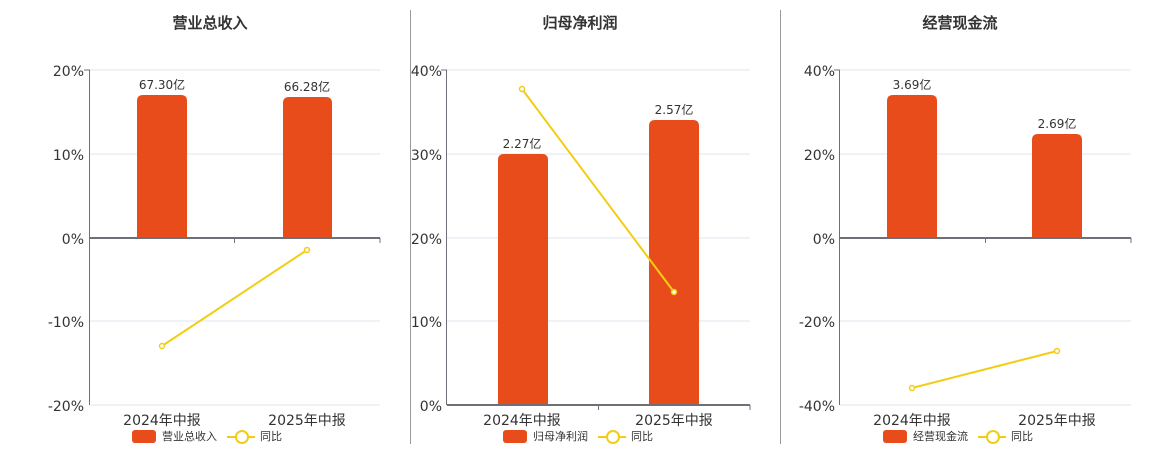 This screenshot has width=1160, height=450. What do you see at coordinates (210, 23) in the screenshot?
I see `chart-title: 营业总收入` at bounding box center [210, 23].